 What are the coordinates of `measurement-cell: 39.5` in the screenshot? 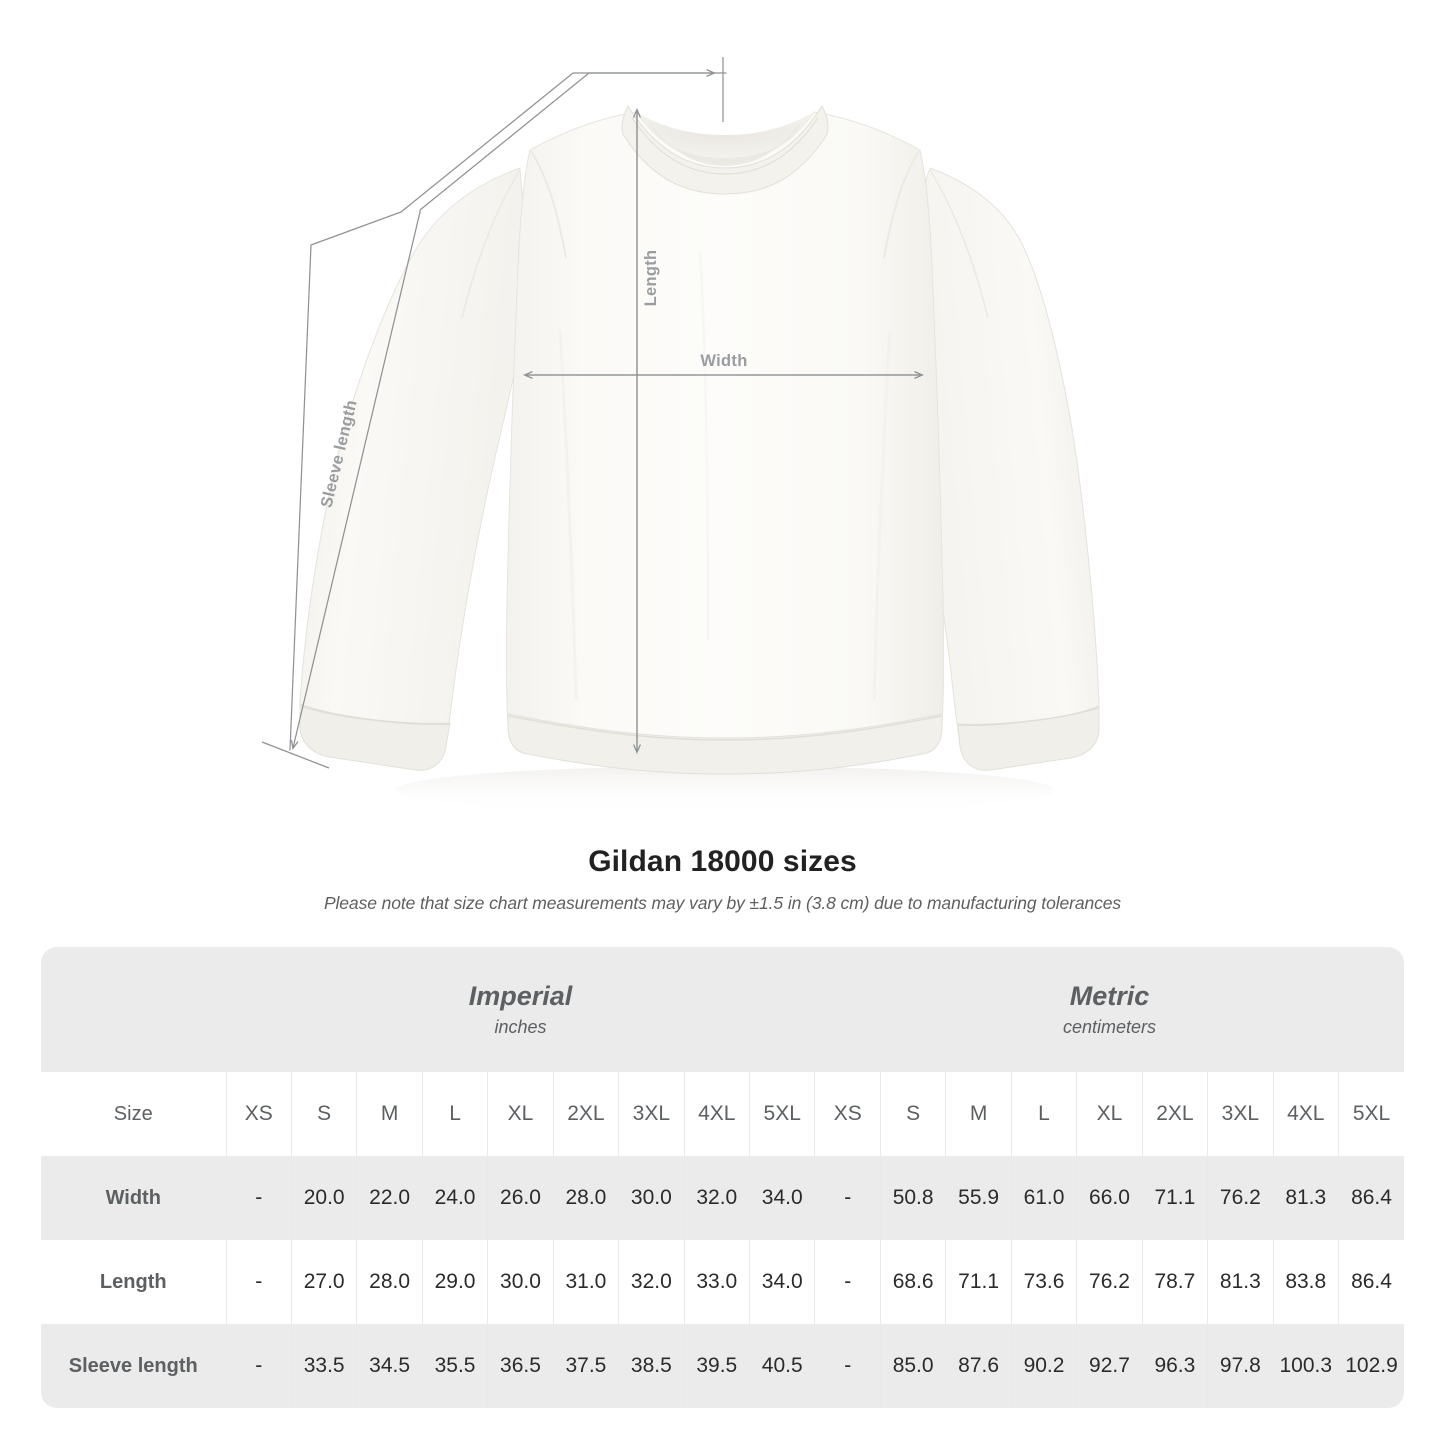 It's located at (716, 1366).